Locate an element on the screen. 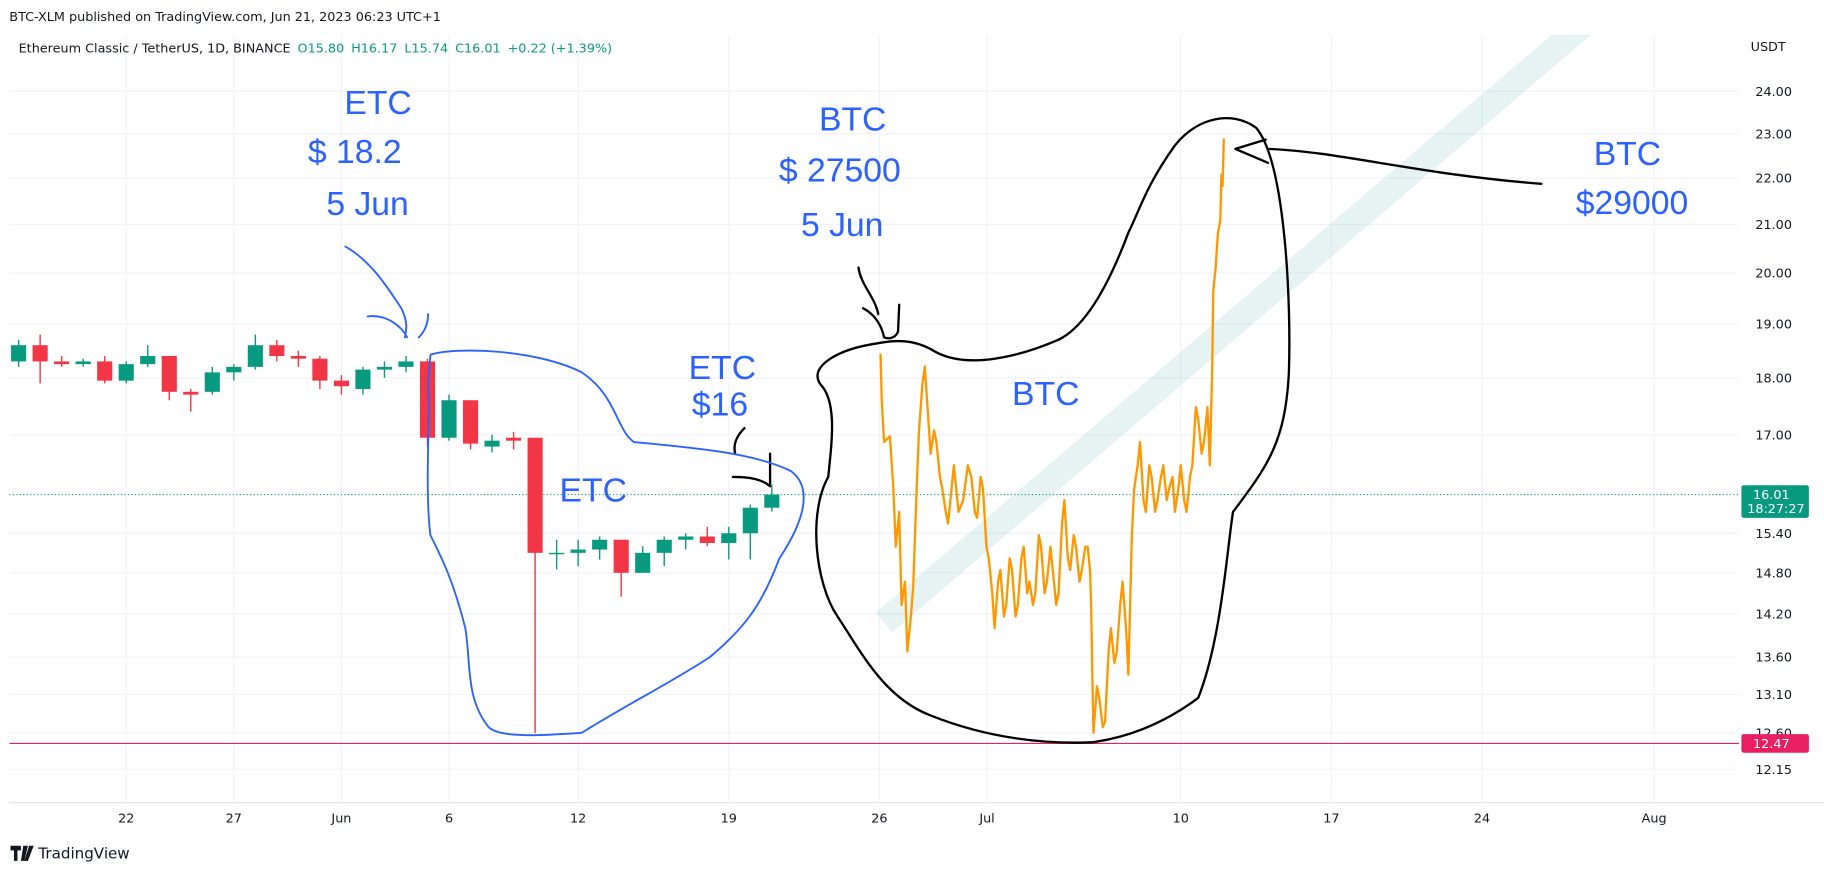 The width and height of the screenshot is (1824, 872). x-tick-label: 17 is located at coordinates (1331, 818).